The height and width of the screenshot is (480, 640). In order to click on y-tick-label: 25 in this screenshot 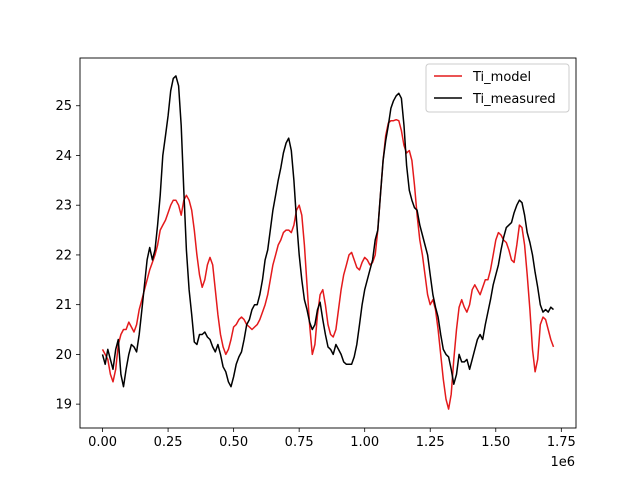, I will do `click(63, 106)`.